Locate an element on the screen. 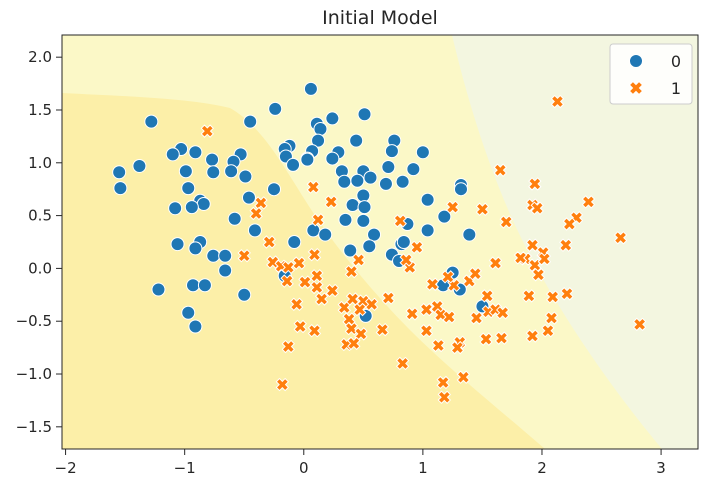 The width and height of the screenshot is (702, 502). y-tick-label: 0.0 is located at coordinates (40, 268).